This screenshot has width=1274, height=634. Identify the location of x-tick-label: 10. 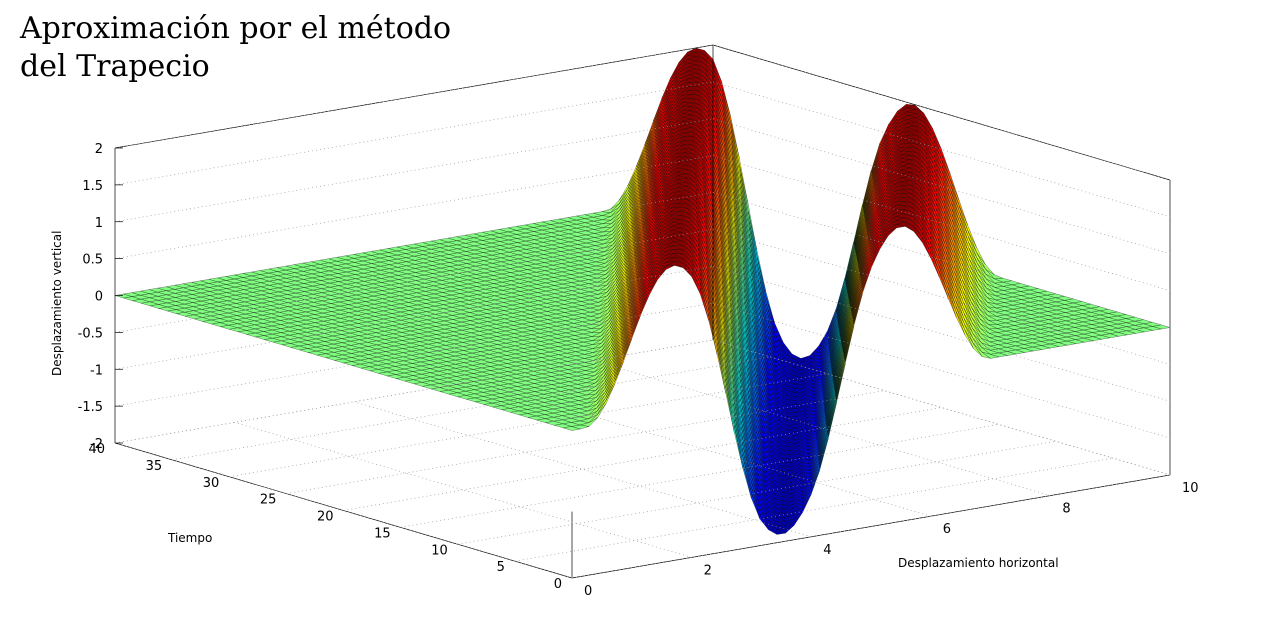
(1190, 488).